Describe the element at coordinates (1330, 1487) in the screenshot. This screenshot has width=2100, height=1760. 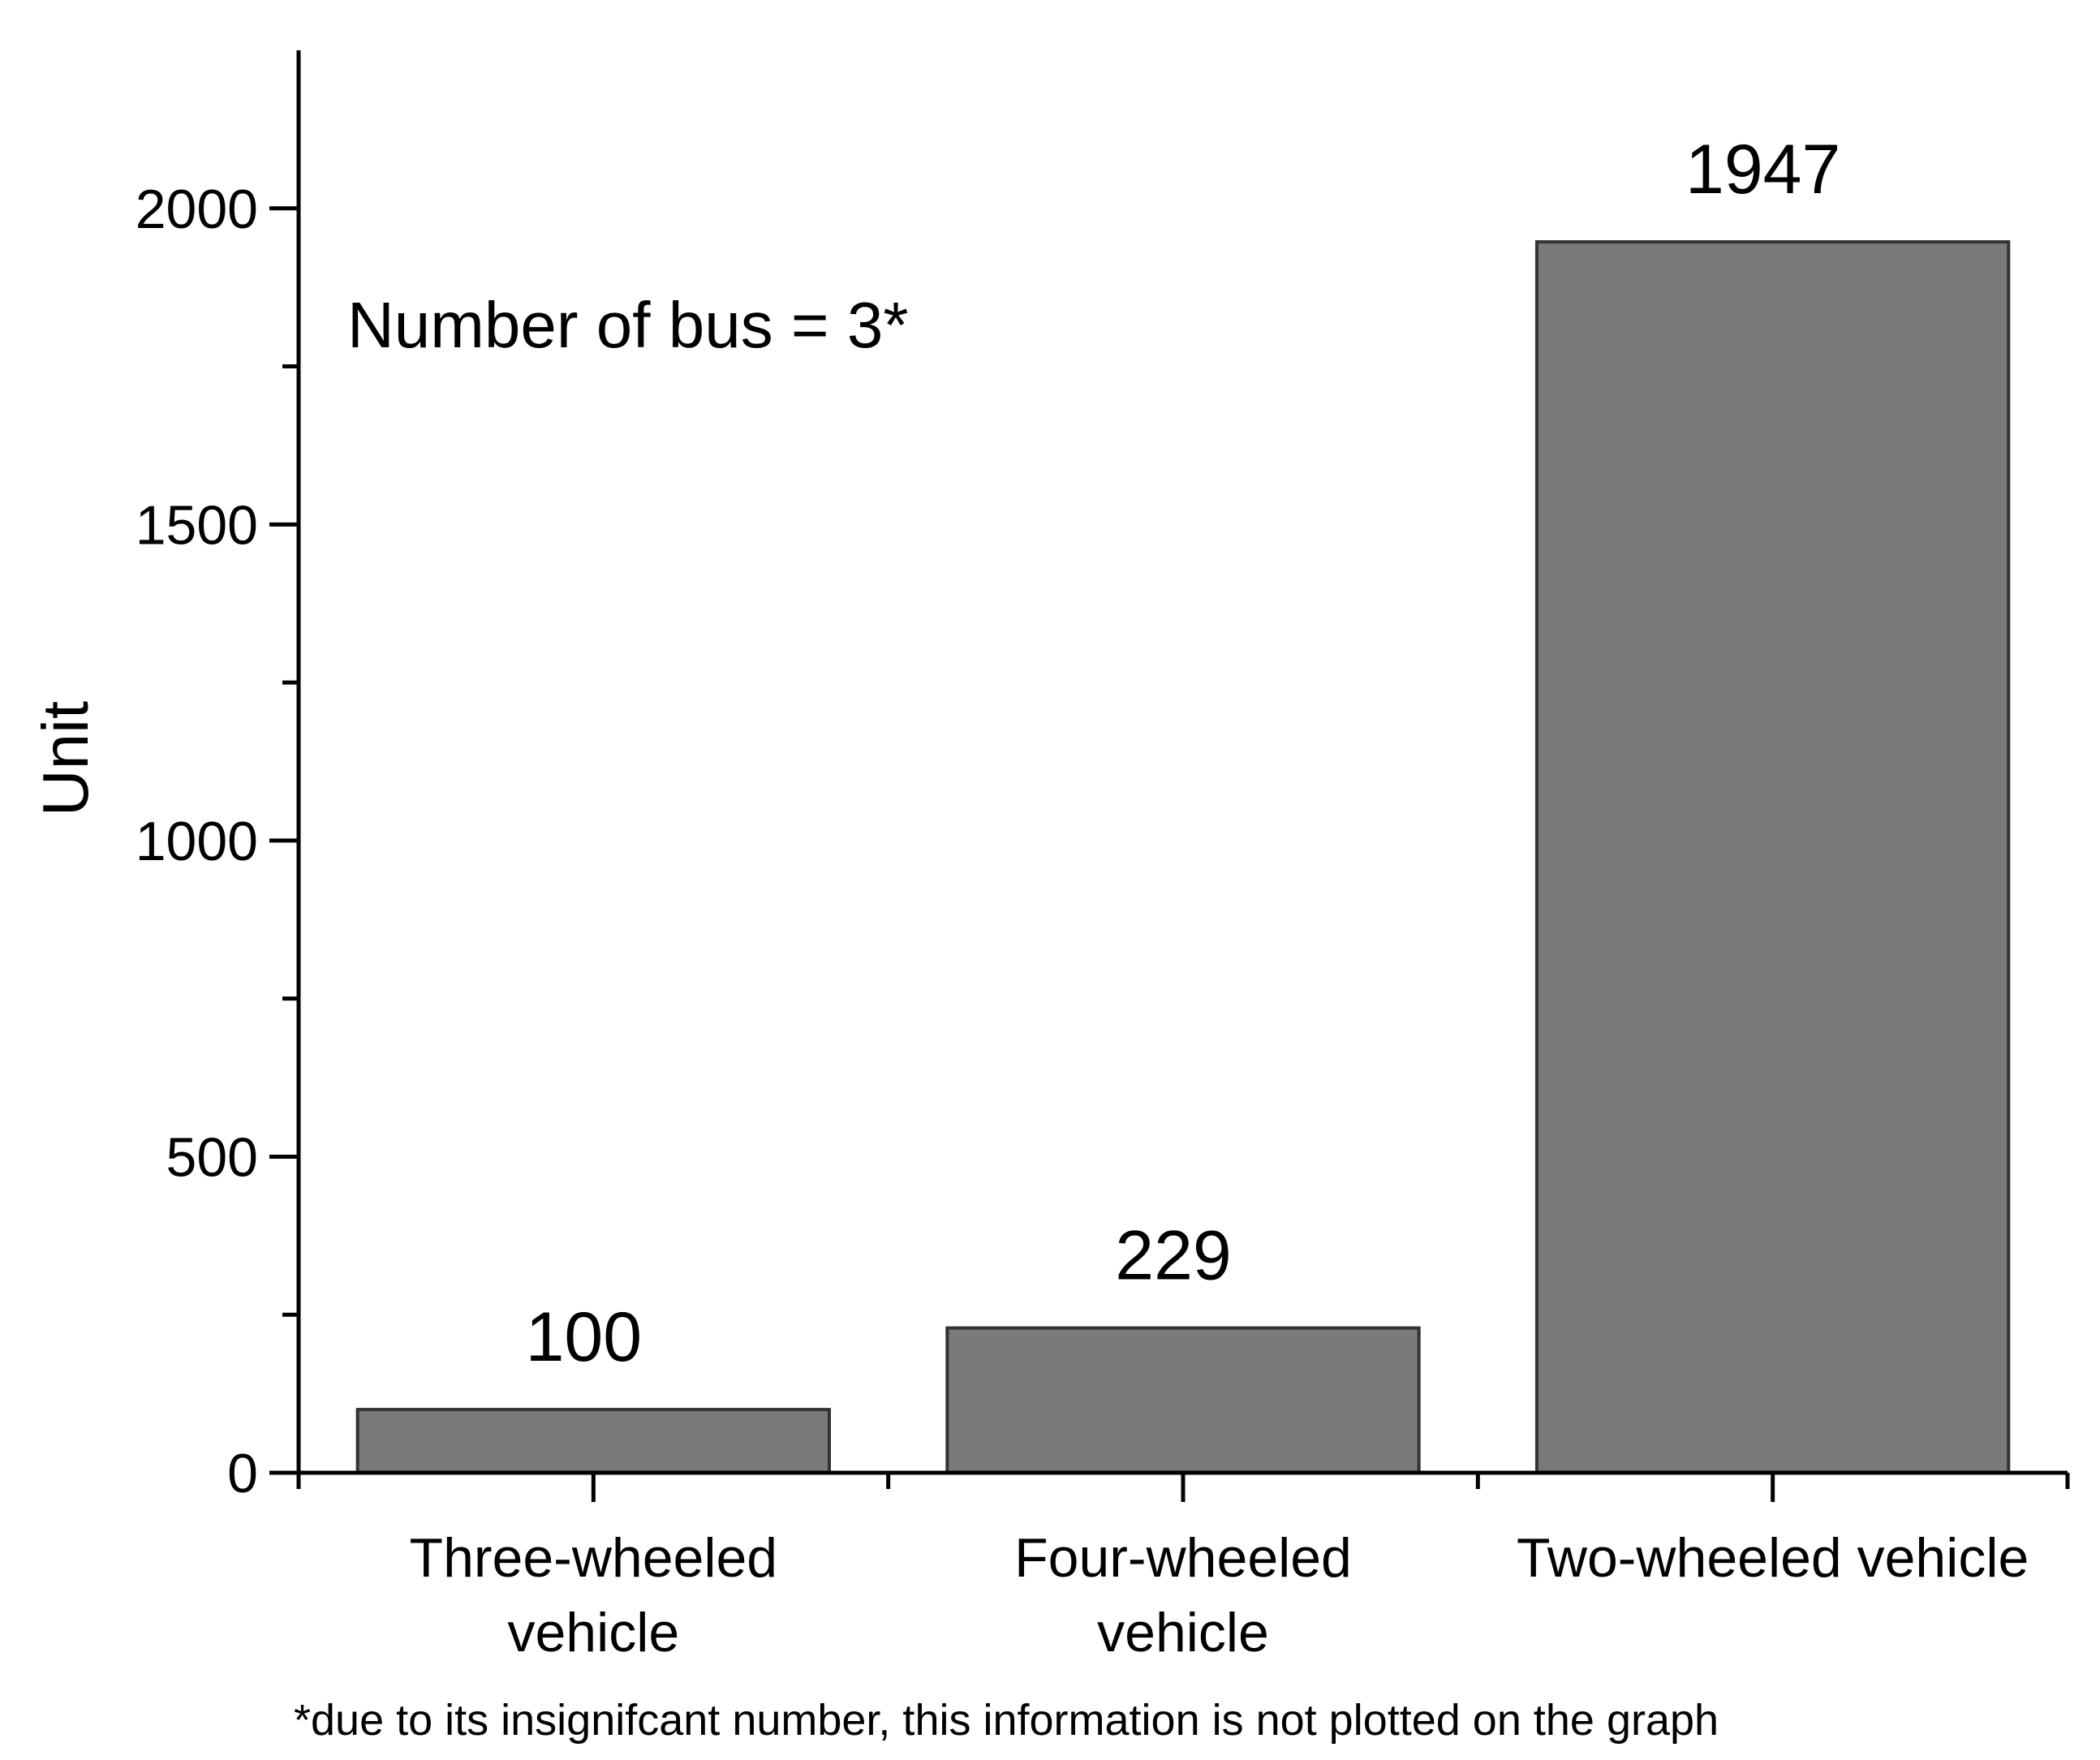
I see `x-ticks-group` at that location.